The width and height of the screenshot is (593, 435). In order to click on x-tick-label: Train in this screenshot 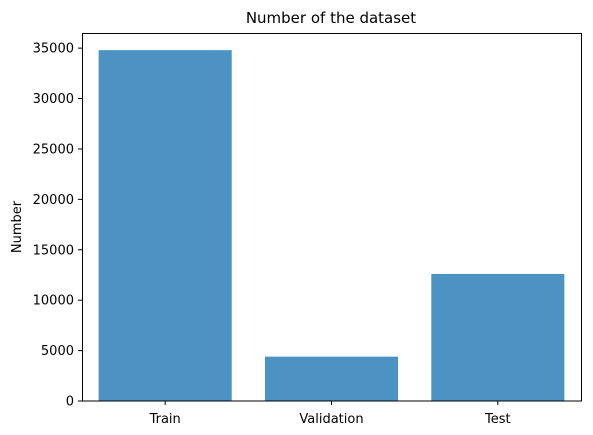, I will do `click(165, 419)`.